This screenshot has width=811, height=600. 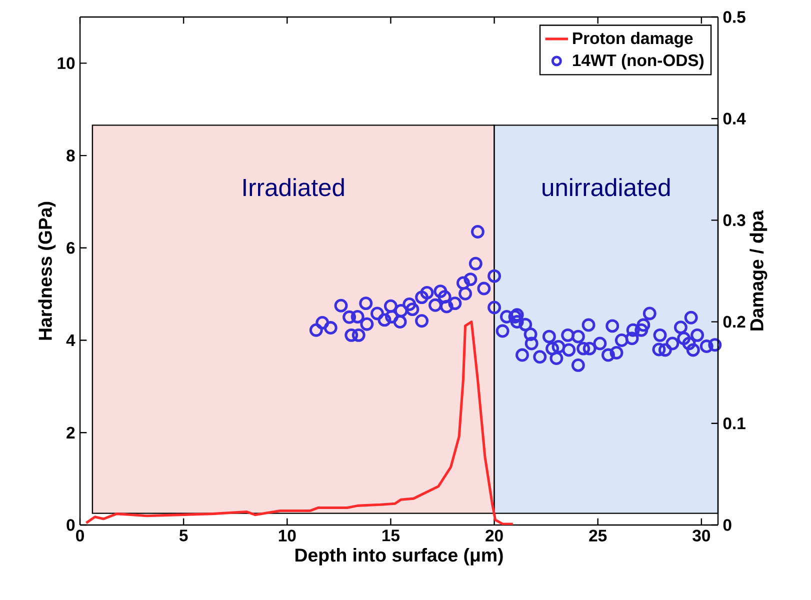 I want to click on x-tick-label: 5, so click(x=183, y=536).